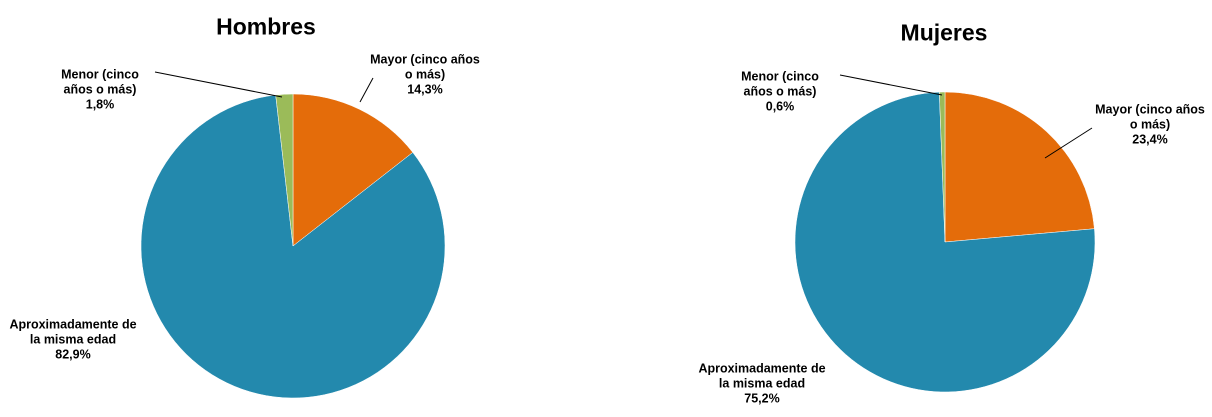 This screenshot has width=1212, height=417. What do you see at coordinates (1150, 139) in the screenshot?
I see `label-value: 23,4%` at bounding box center [1150, 139].